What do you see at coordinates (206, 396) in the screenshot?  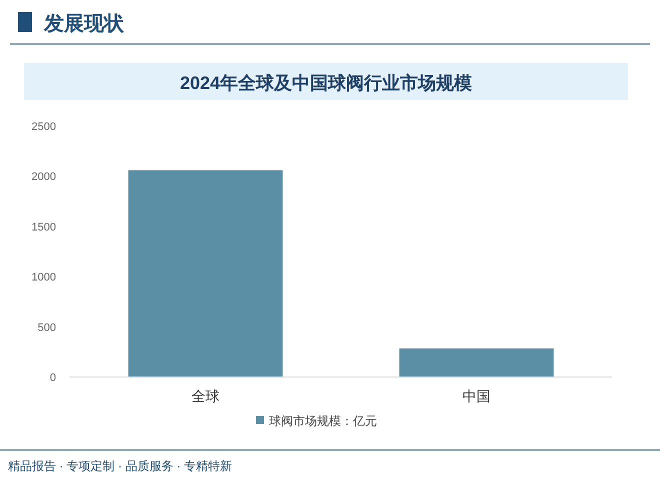 I see `x-tick-label: 全球` at bounding box center [206, 396].